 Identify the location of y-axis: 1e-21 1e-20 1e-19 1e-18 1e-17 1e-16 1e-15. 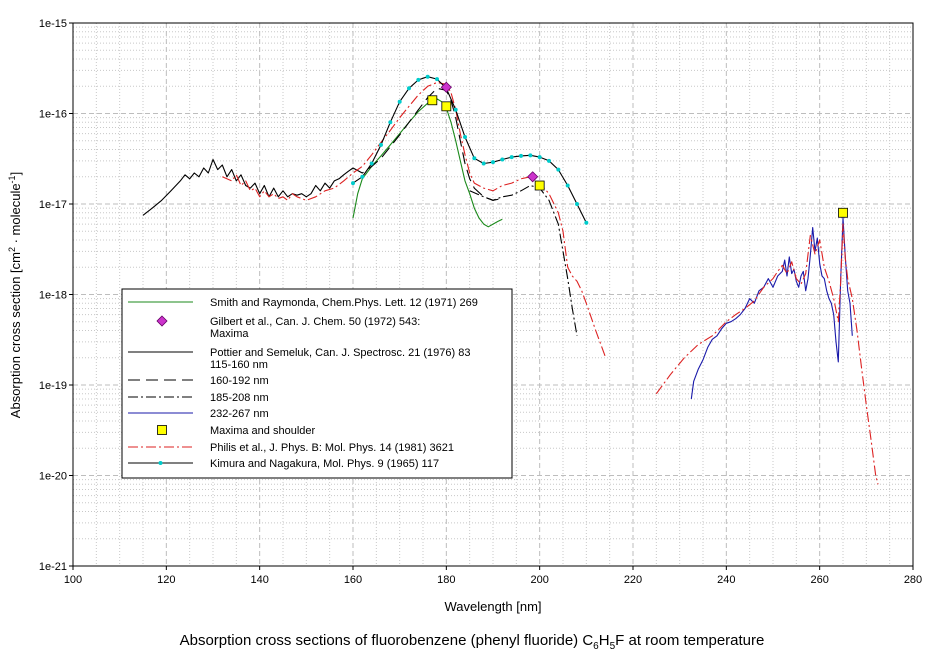
(56, 295).